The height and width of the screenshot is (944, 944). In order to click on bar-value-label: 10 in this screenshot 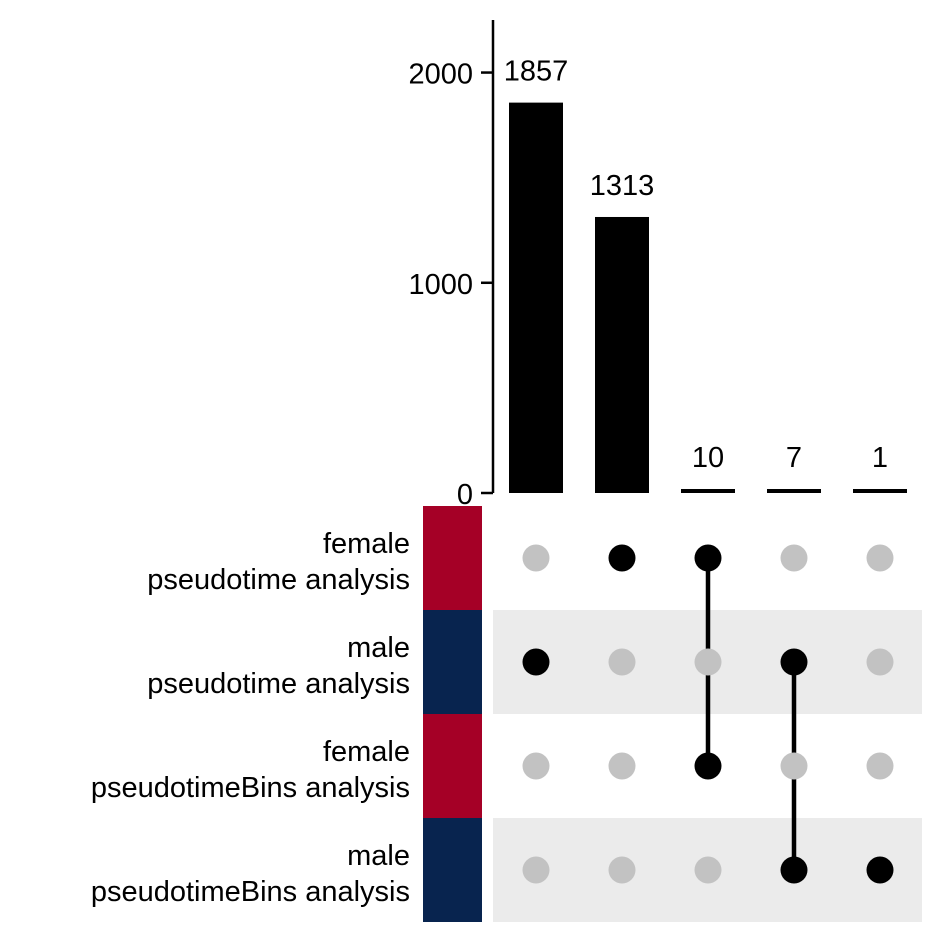, I will do `click(708, 458)`.